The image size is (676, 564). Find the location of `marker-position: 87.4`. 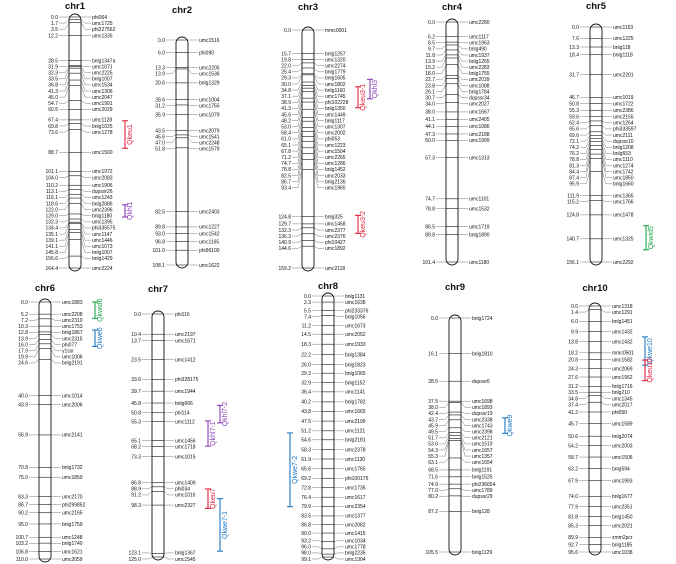

marker-position: 87.4 is located at coordinates (574, 179).